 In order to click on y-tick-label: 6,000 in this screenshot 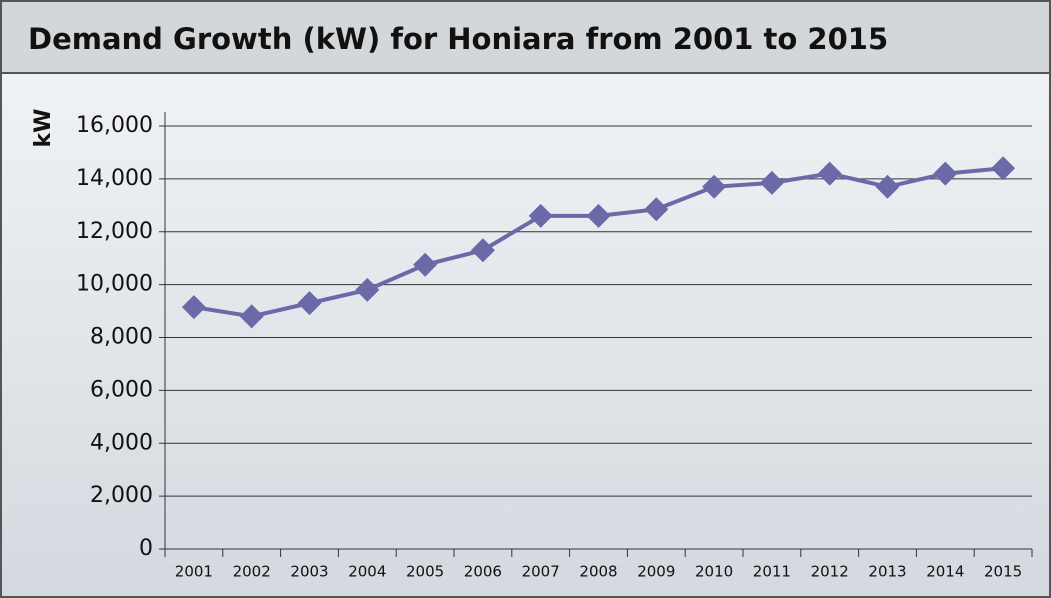, I will do `click(121, 389)`.